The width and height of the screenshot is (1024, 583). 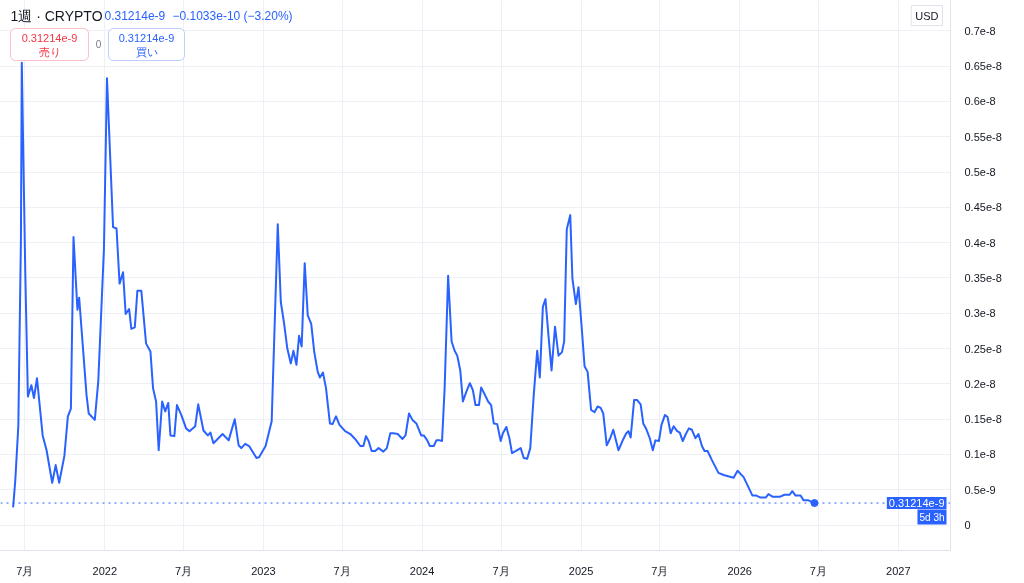 What do you see at coordinates (980, 313) in the screenshot?
I see `y-tick-label: 0.3e-8` at bounding box center [980, 313].